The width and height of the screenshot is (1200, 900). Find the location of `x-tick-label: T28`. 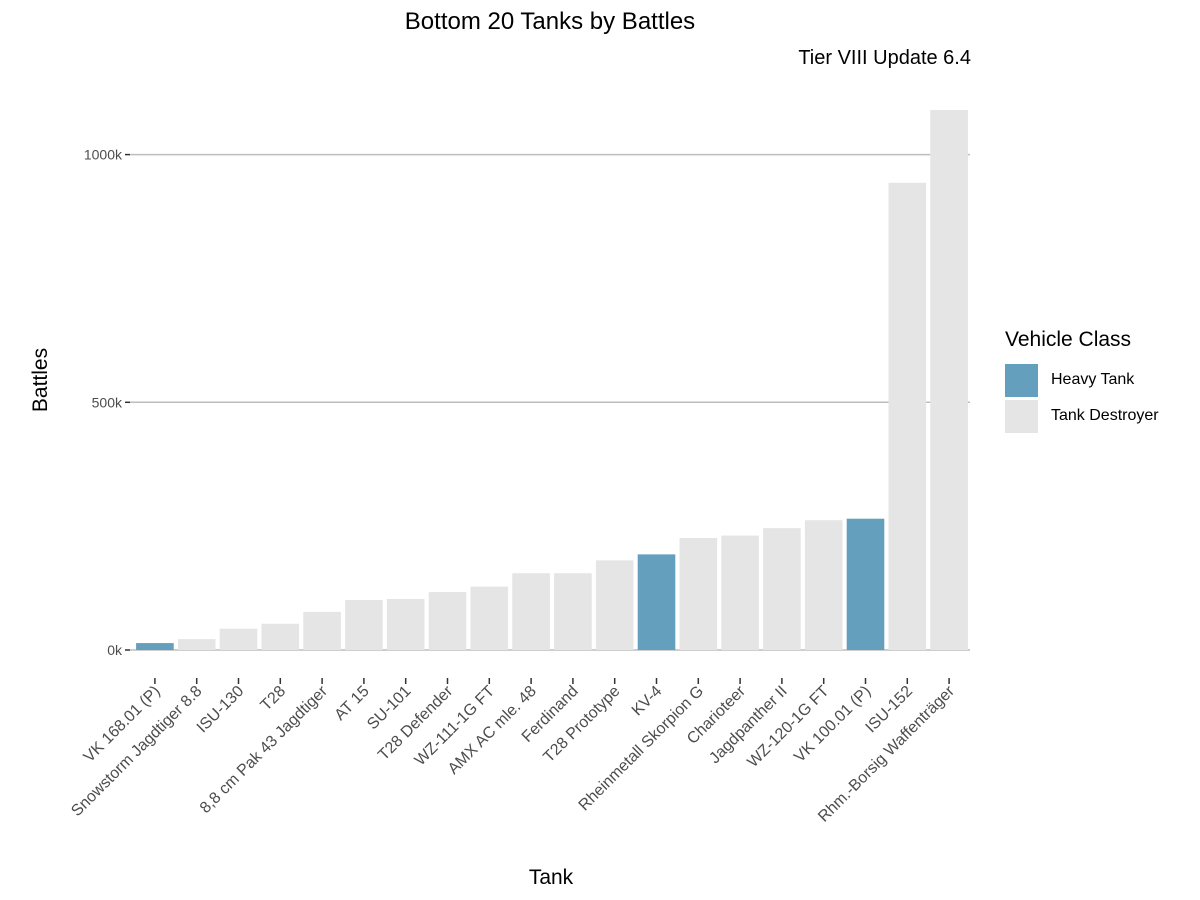

x-tick-label: T28 is located at coordinates (274, 699).